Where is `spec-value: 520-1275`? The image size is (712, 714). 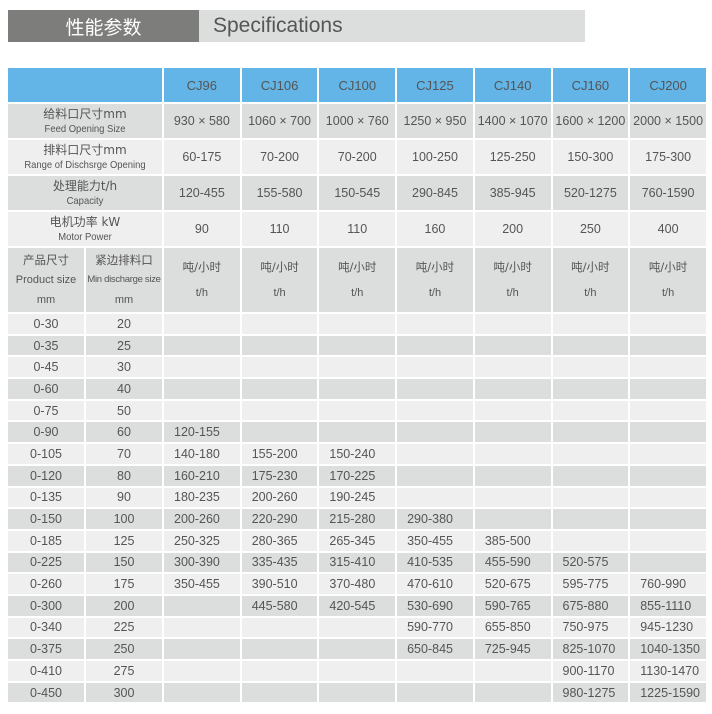
spec-value: 520-1275 is located at coordinates (590, 193).